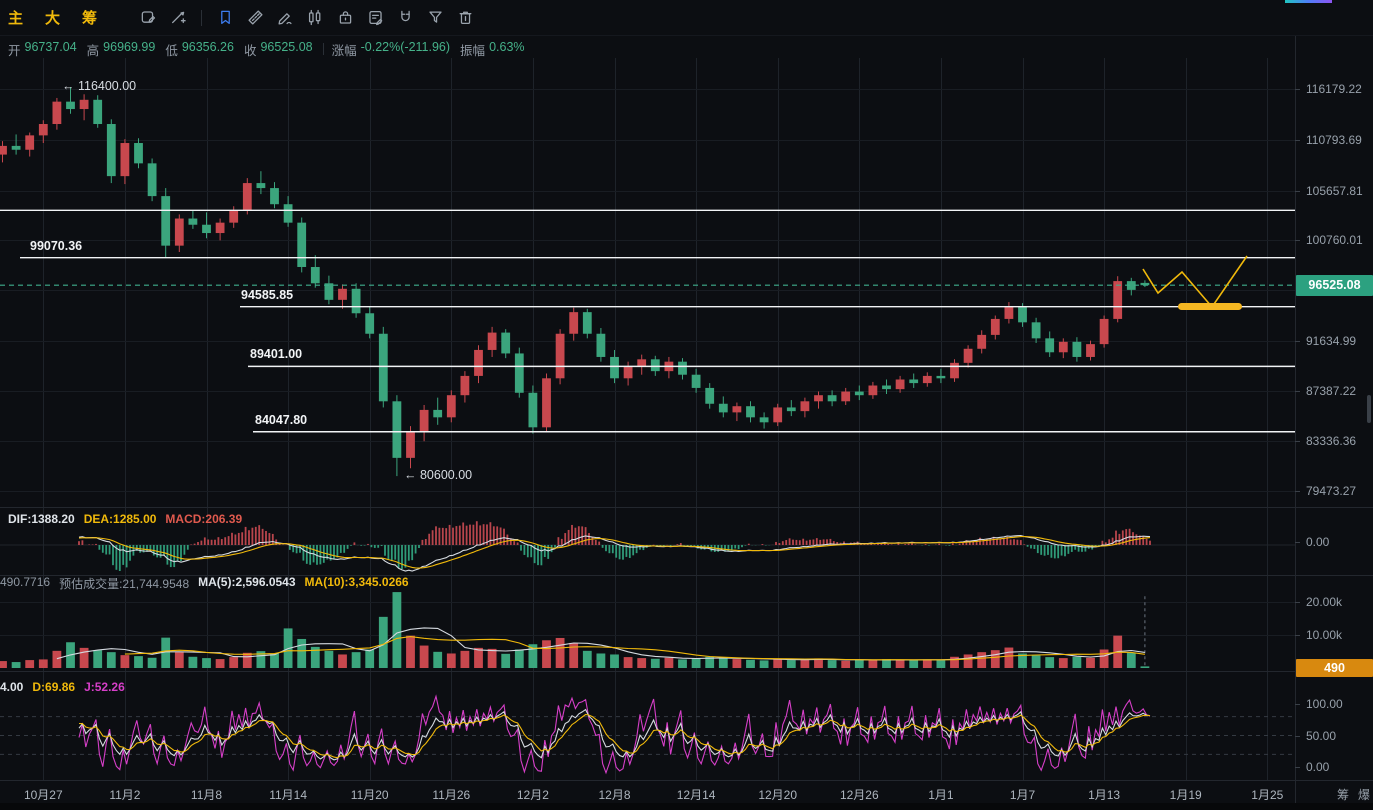  I want to click on drawn-zigzag-projection, so click(1195, 282).